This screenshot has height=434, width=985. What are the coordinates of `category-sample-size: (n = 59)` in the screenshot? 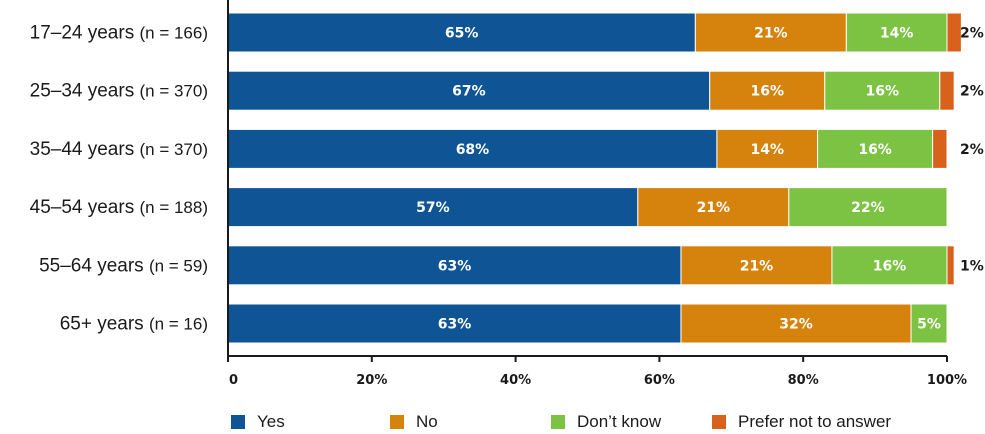 It's located at (178, 265).